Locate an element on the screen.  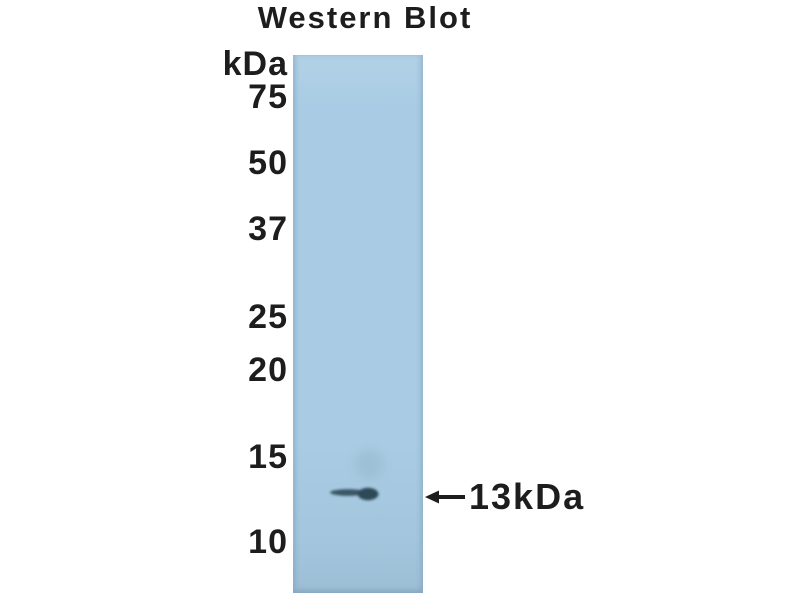
ladder-marker-75: 75 is located at coordinates (268, 97).